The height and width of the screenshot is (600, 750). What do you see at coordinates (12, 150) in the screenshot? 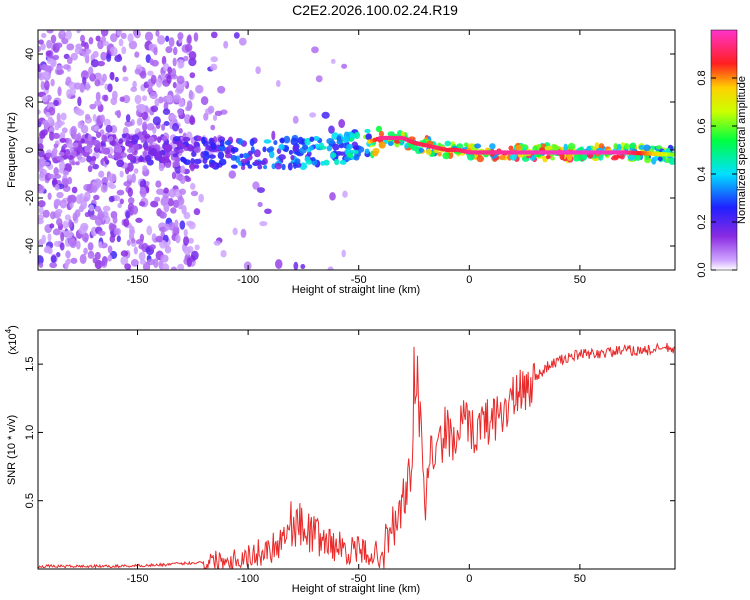
I see `spectrogram-y-label: Frequency (Hz)` at bounding box center [12, 150].